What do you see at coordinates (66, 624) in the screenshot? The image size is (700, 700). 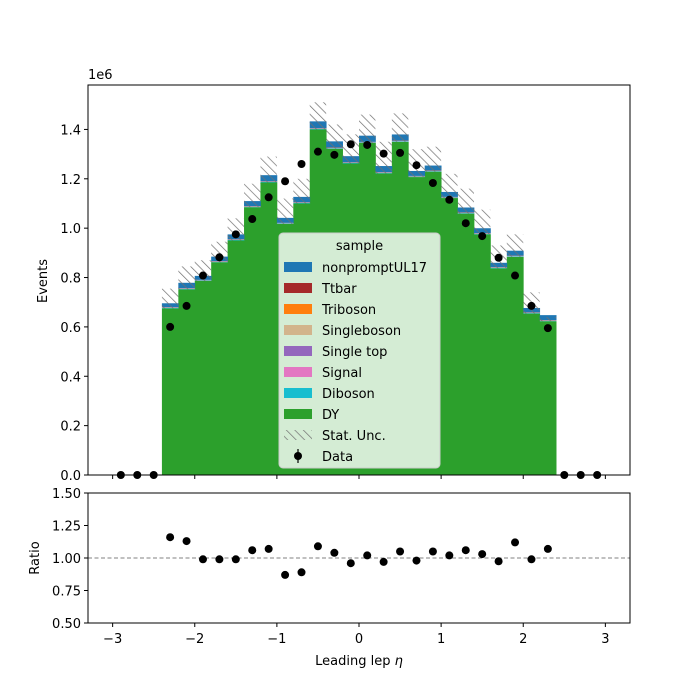 I see `ratio-y-tick-label: 0.50` at bounding box center [66, 624].